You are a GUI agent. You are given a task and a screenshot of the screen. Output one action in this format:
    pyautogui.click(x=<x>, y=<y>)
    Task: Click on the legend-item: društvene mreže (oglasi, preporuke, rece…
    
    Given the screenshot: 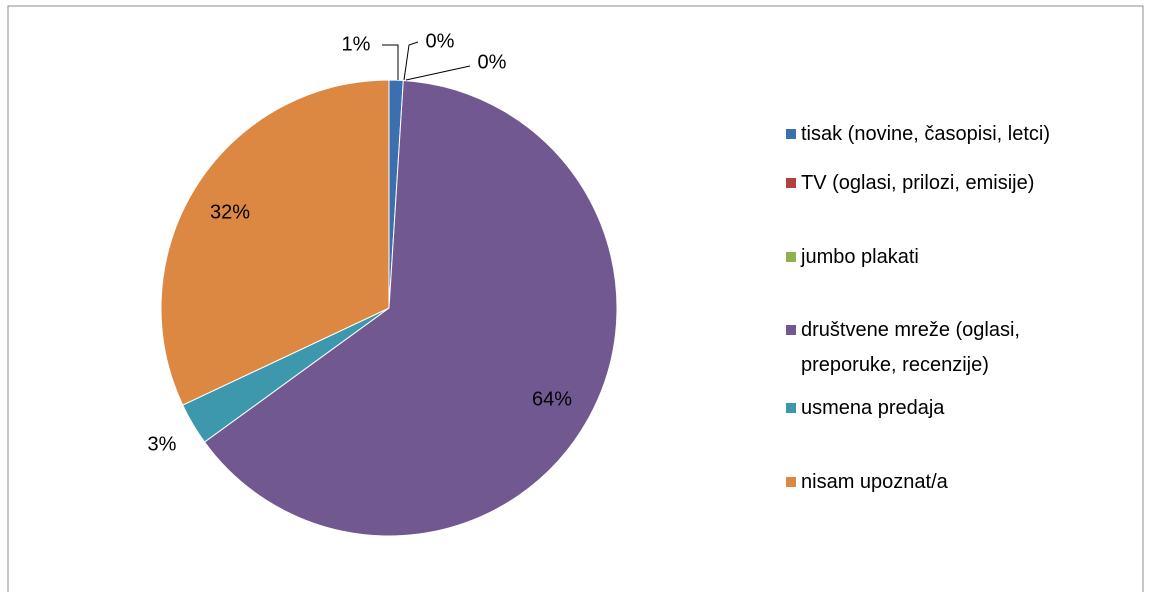 What is the action you would take?
    pyautogui.click(x=951, y=348)
    